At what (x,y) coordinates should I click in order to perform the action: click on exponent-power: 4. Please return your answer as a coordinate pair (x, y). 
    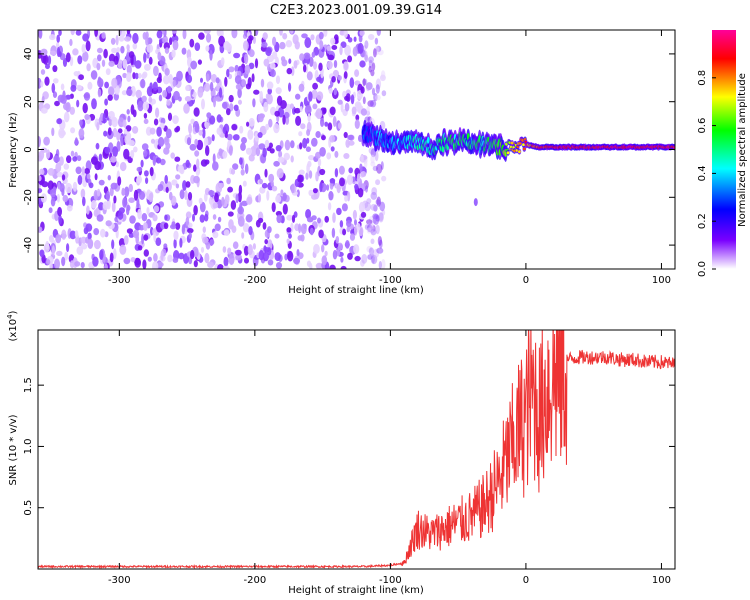
    Looking at the image, I should click on (10, 316).